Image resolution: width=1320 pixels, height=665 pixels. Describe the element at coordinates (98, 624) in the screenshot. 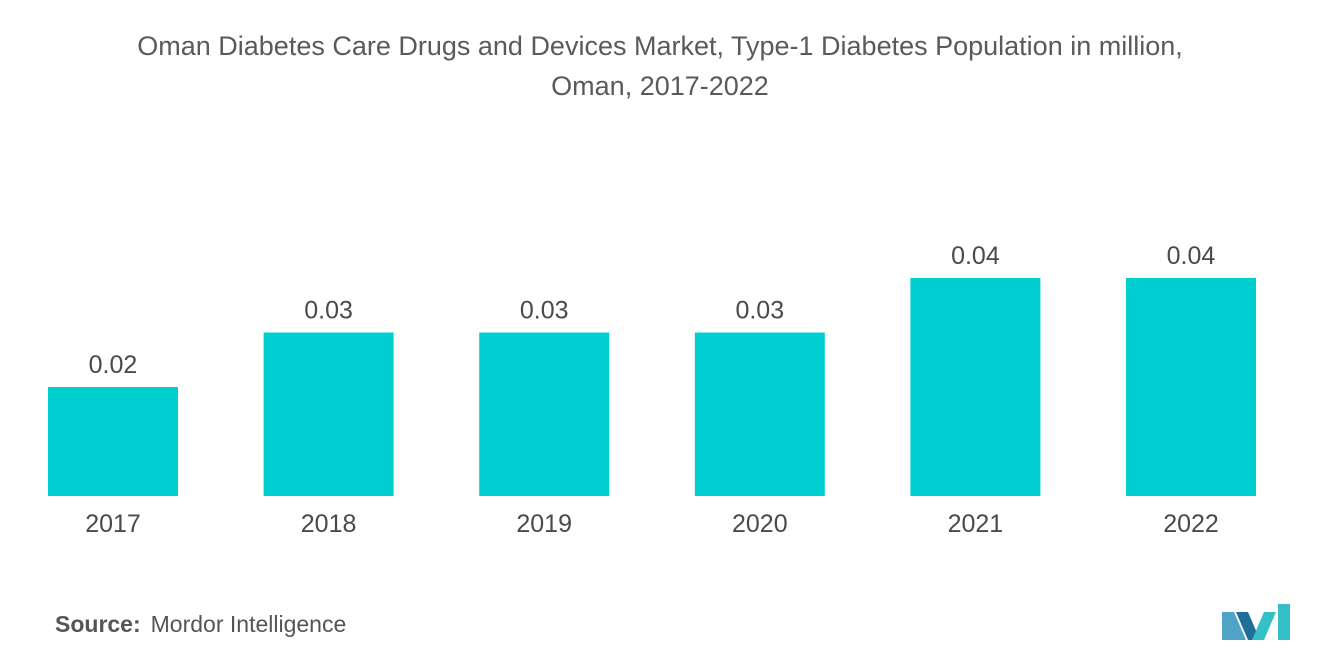

I see `source-label: Source:` at that location.